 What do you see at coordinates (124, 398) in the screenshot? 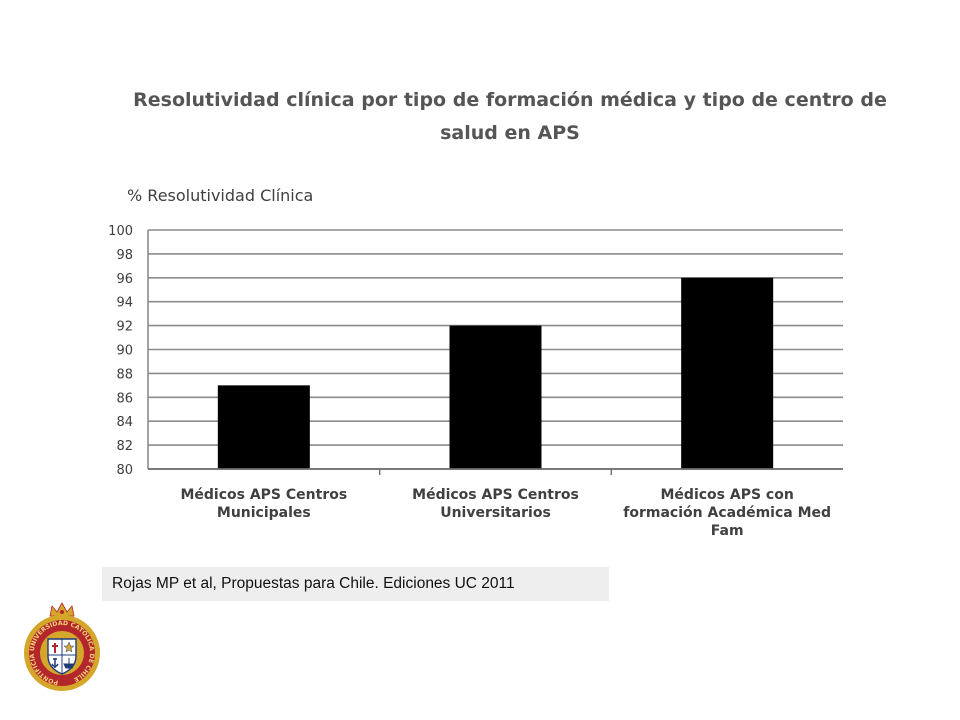
I see `y-tick-label: 86` at bounding box center [124, 398].